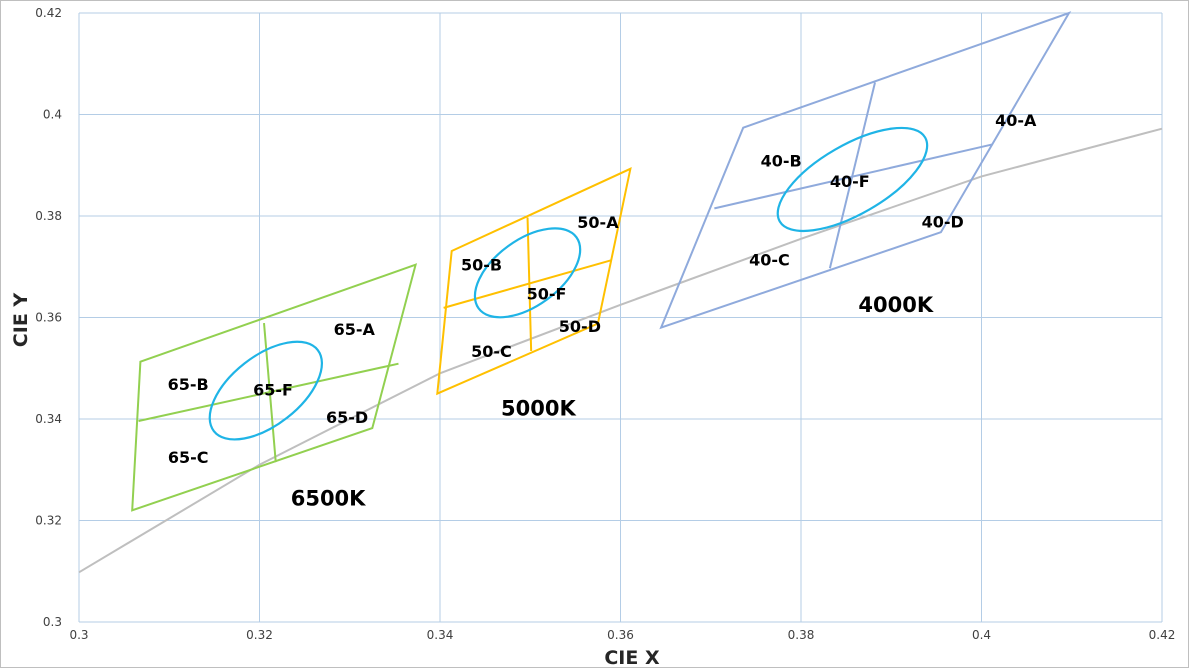 The height and width of the screenshot is (668, 1189). Describe the element at coordinates (48, 318) in the screenshot. I see `y-tick-label: 0.36` at that location.